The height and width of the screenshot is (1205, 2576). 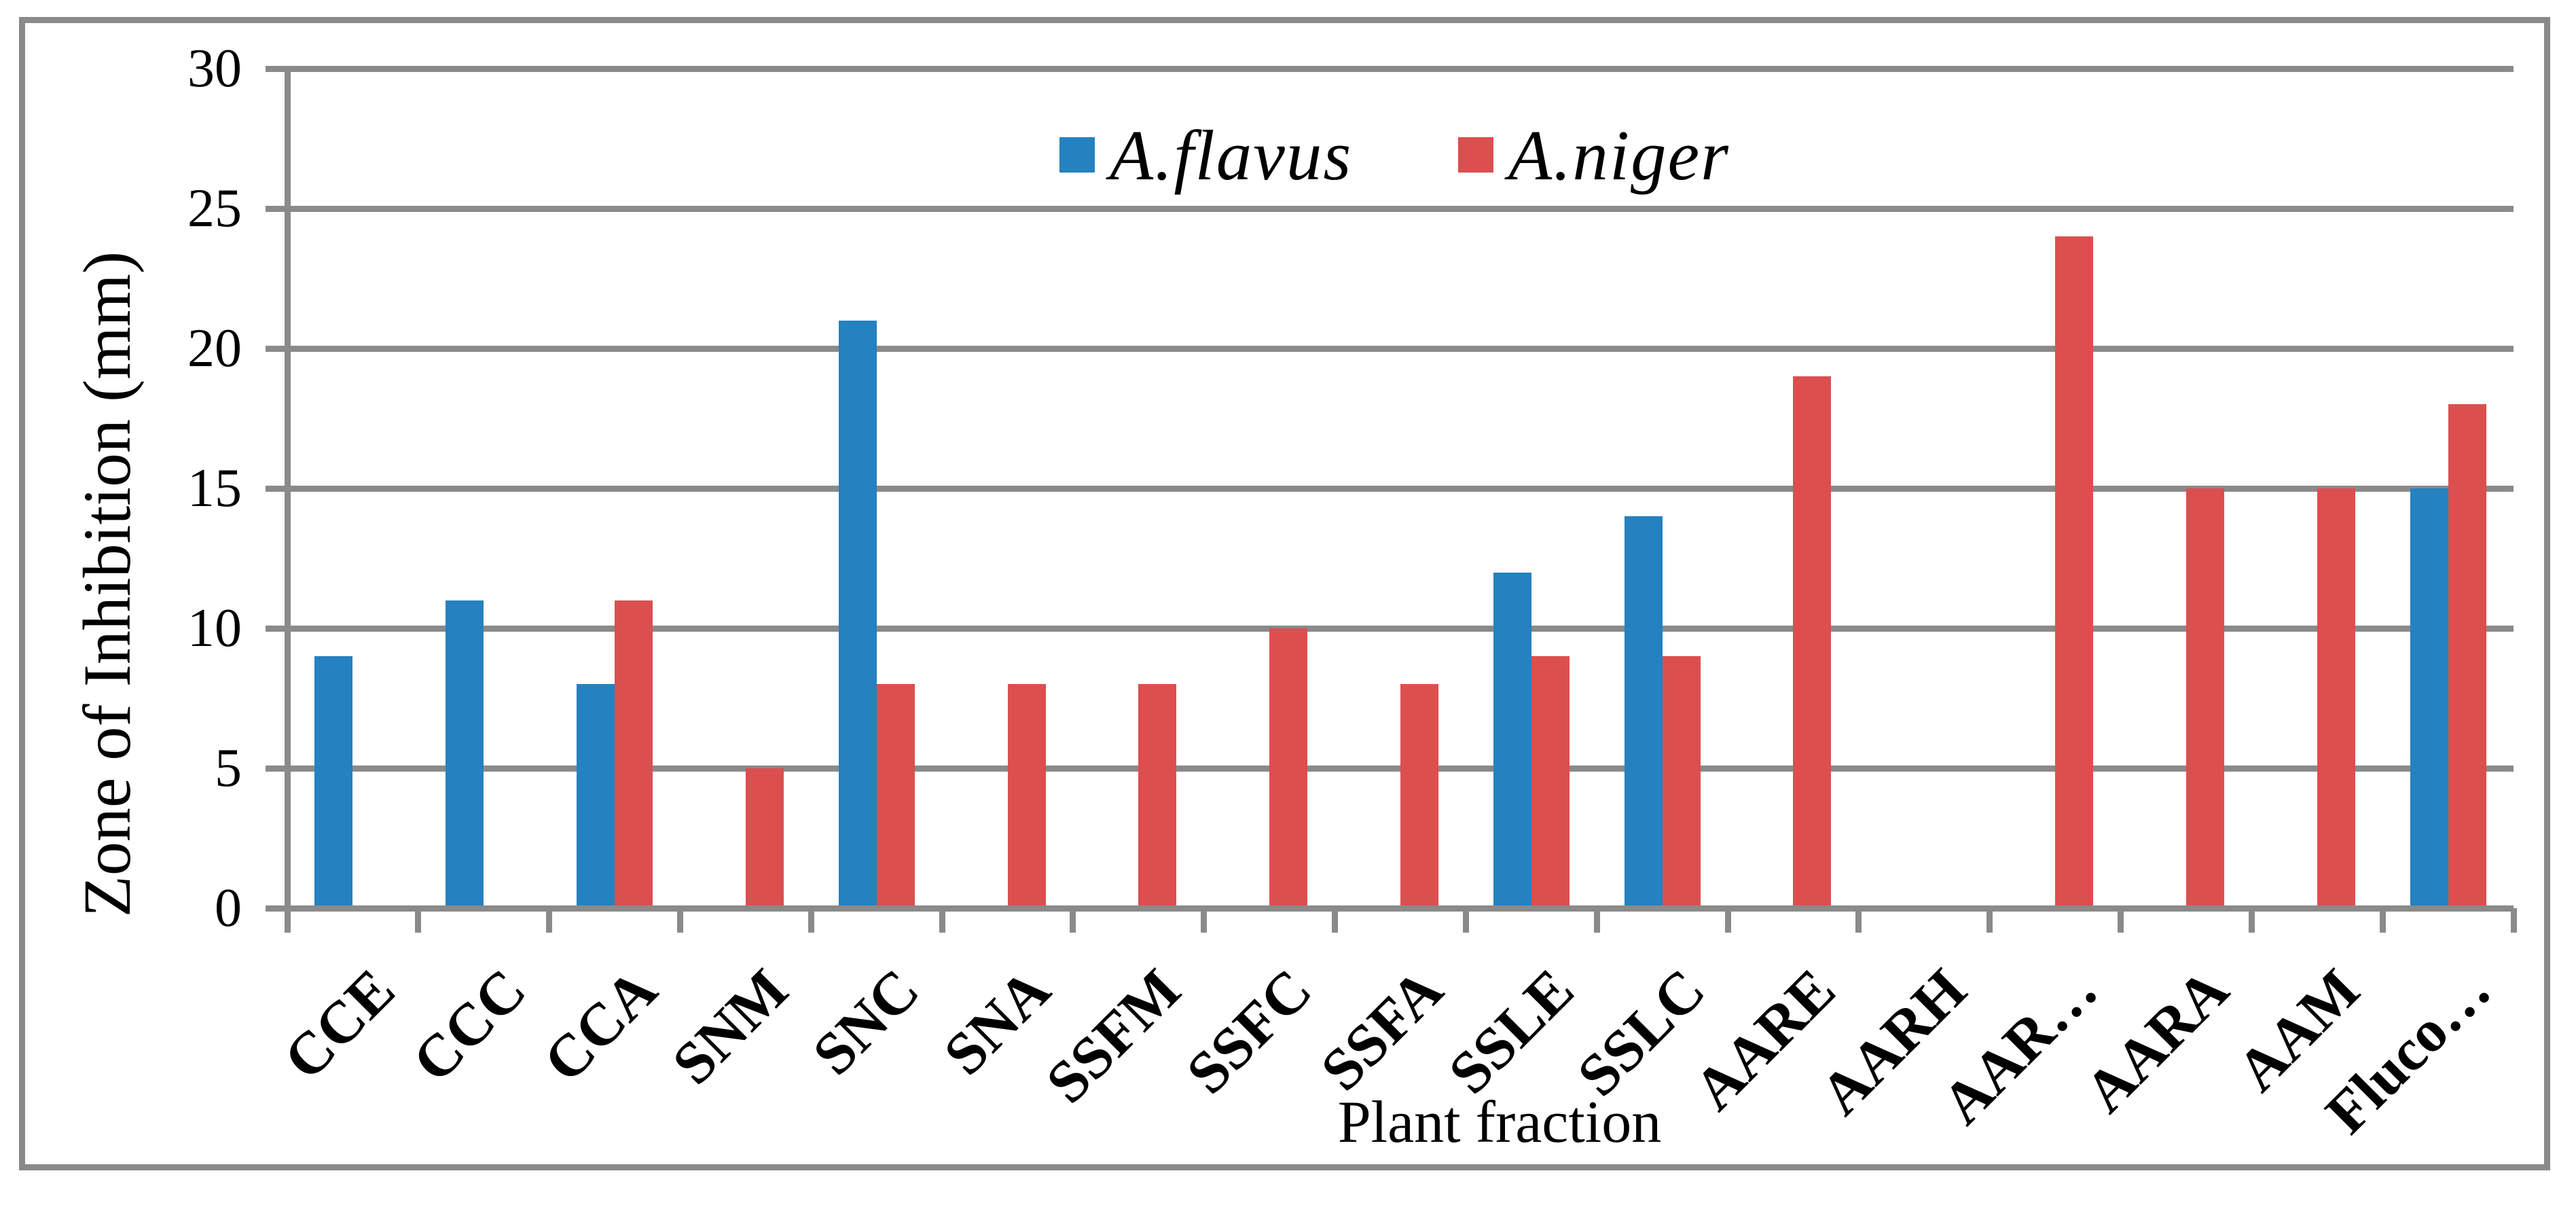 I want to click on legend-label-a-flavus: A.flavus, so click(x=1231, y=155).